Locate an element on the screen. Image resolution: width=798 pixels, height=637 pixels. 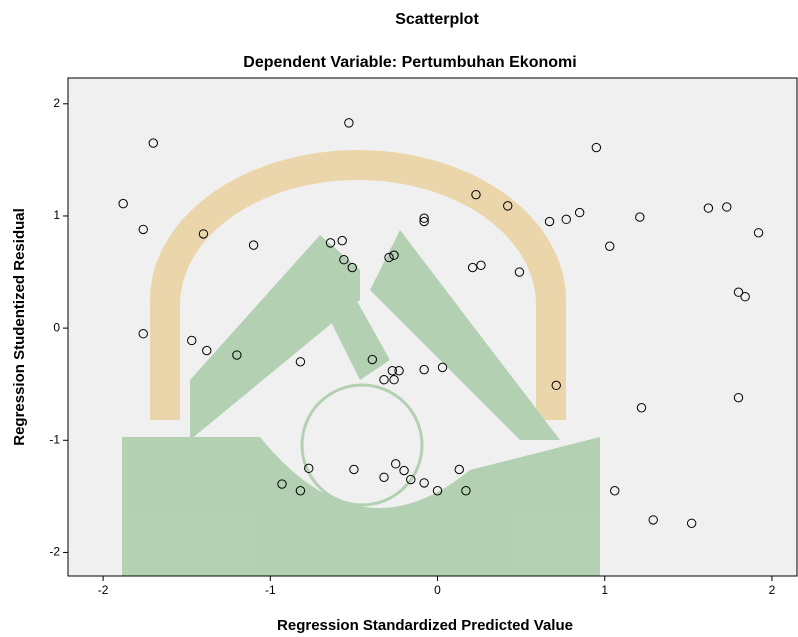
x-axis-label: Regression Standardized Predicted Value is located at coordinates (425, 625).